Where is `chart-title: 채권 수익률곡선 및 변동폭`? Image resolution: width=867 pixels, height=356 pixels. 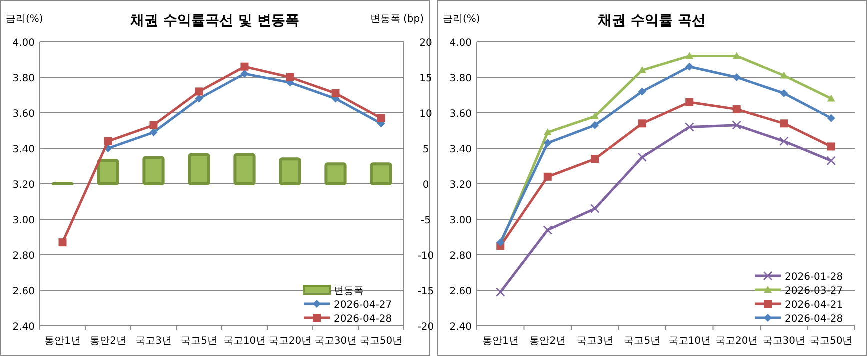 chart-title: 채권 수익률곡선 및 변동폭 is located at coordinates (215, 21).